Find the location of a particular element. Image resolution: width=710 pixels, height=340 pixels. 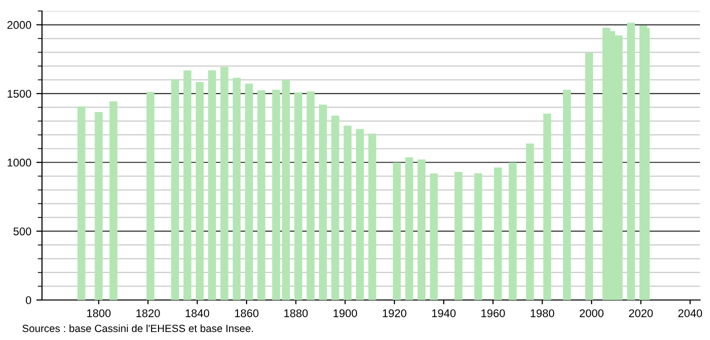

x-tick-label: 2000 is located at coordinates (592, 313).